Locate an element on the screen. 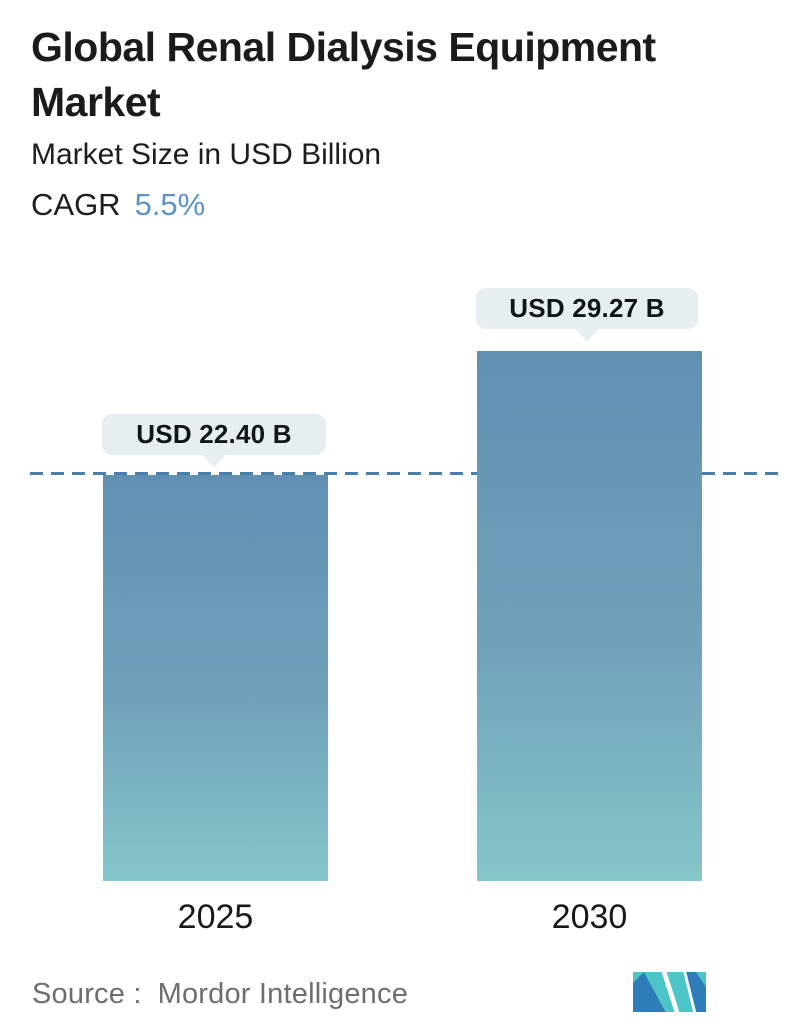 Image resolution: width=796 pixels, height=1034 pixels. mordor-intelligence-logo is located at coordinates (669, 992).